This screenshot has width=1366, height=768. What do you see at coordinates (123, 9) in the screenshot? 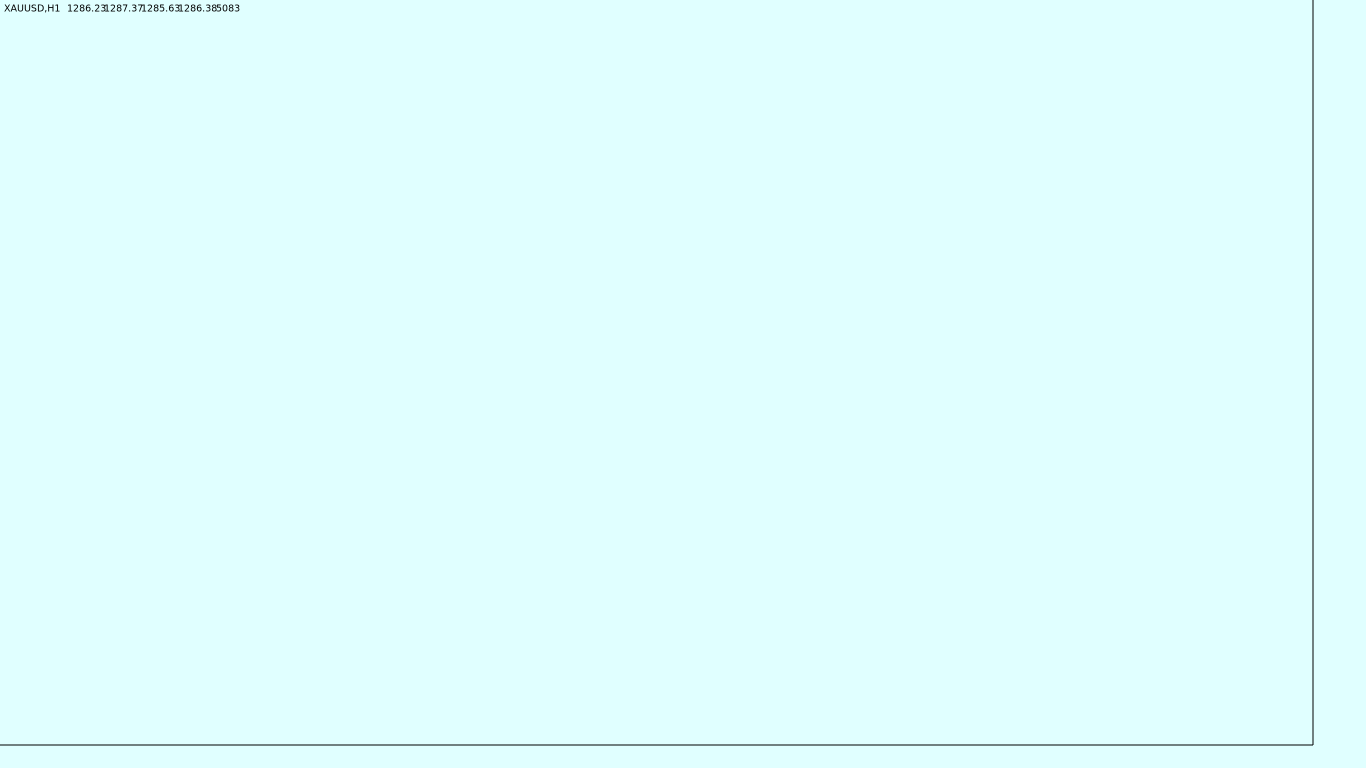
I see `header-high: 1287.37` at bounding box center [123, 9].